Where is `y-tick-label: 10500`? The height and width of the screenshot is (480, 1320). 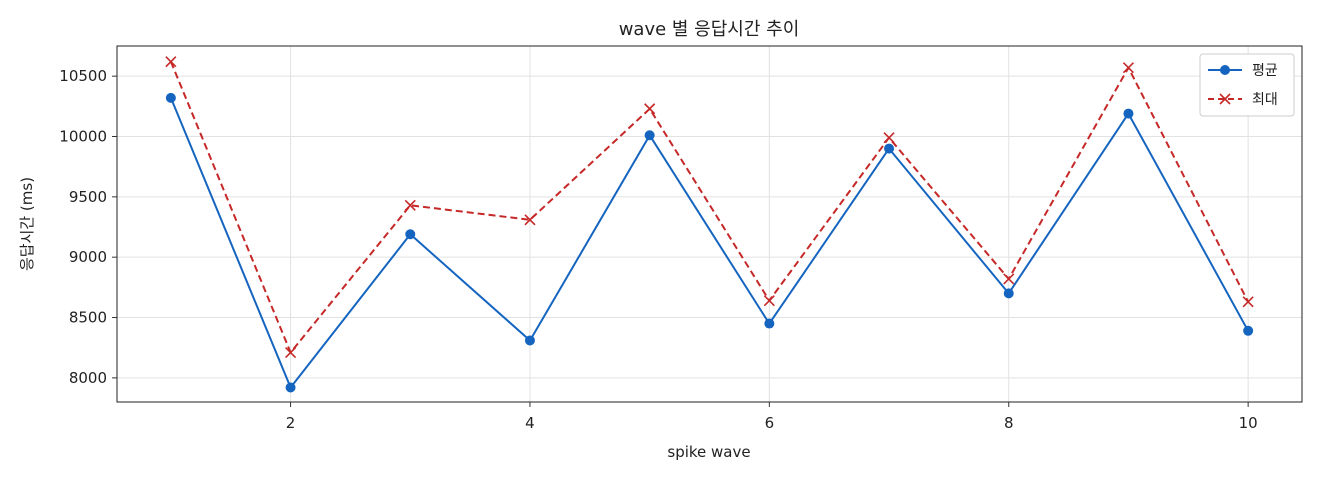 y-tick-label: 10500 is located at coordinates (83, 76).